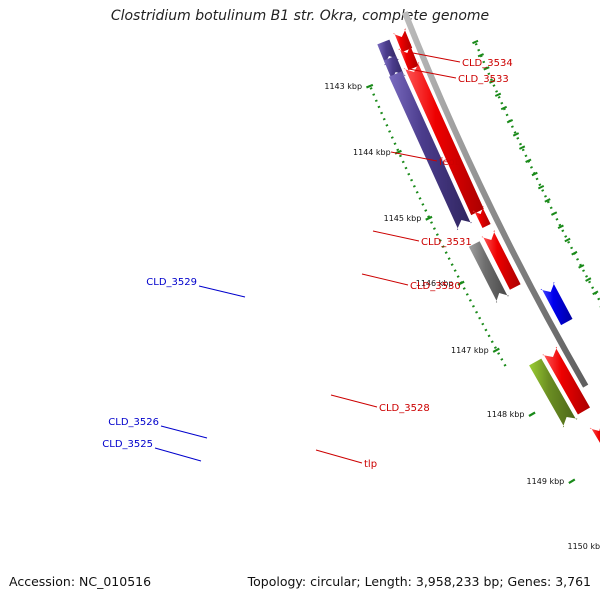 Image resolution: width=600 pixels, height=600 pixels. What do you see at coordinates (594, 435) in the screenshot?
I see `gene-tlp` at bounding box center [594, 435].